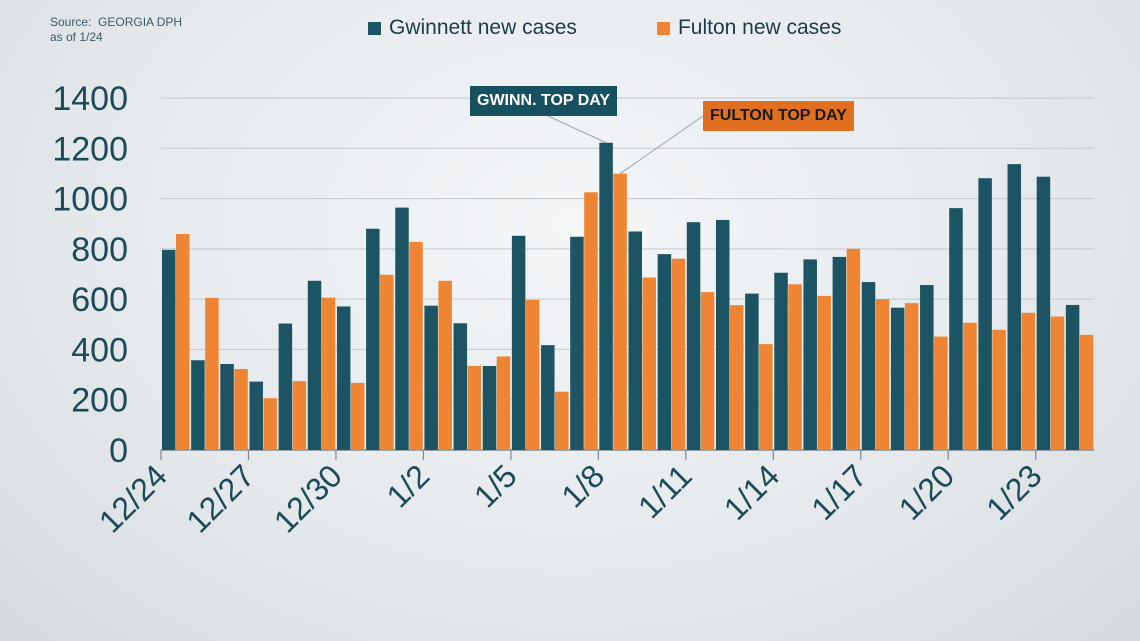 The height and width of the screenshot is (641, 1140). Describe the element at coordinates (927, 367) in the screenshot. I see `bar-gwinnett-1/19` at that location.